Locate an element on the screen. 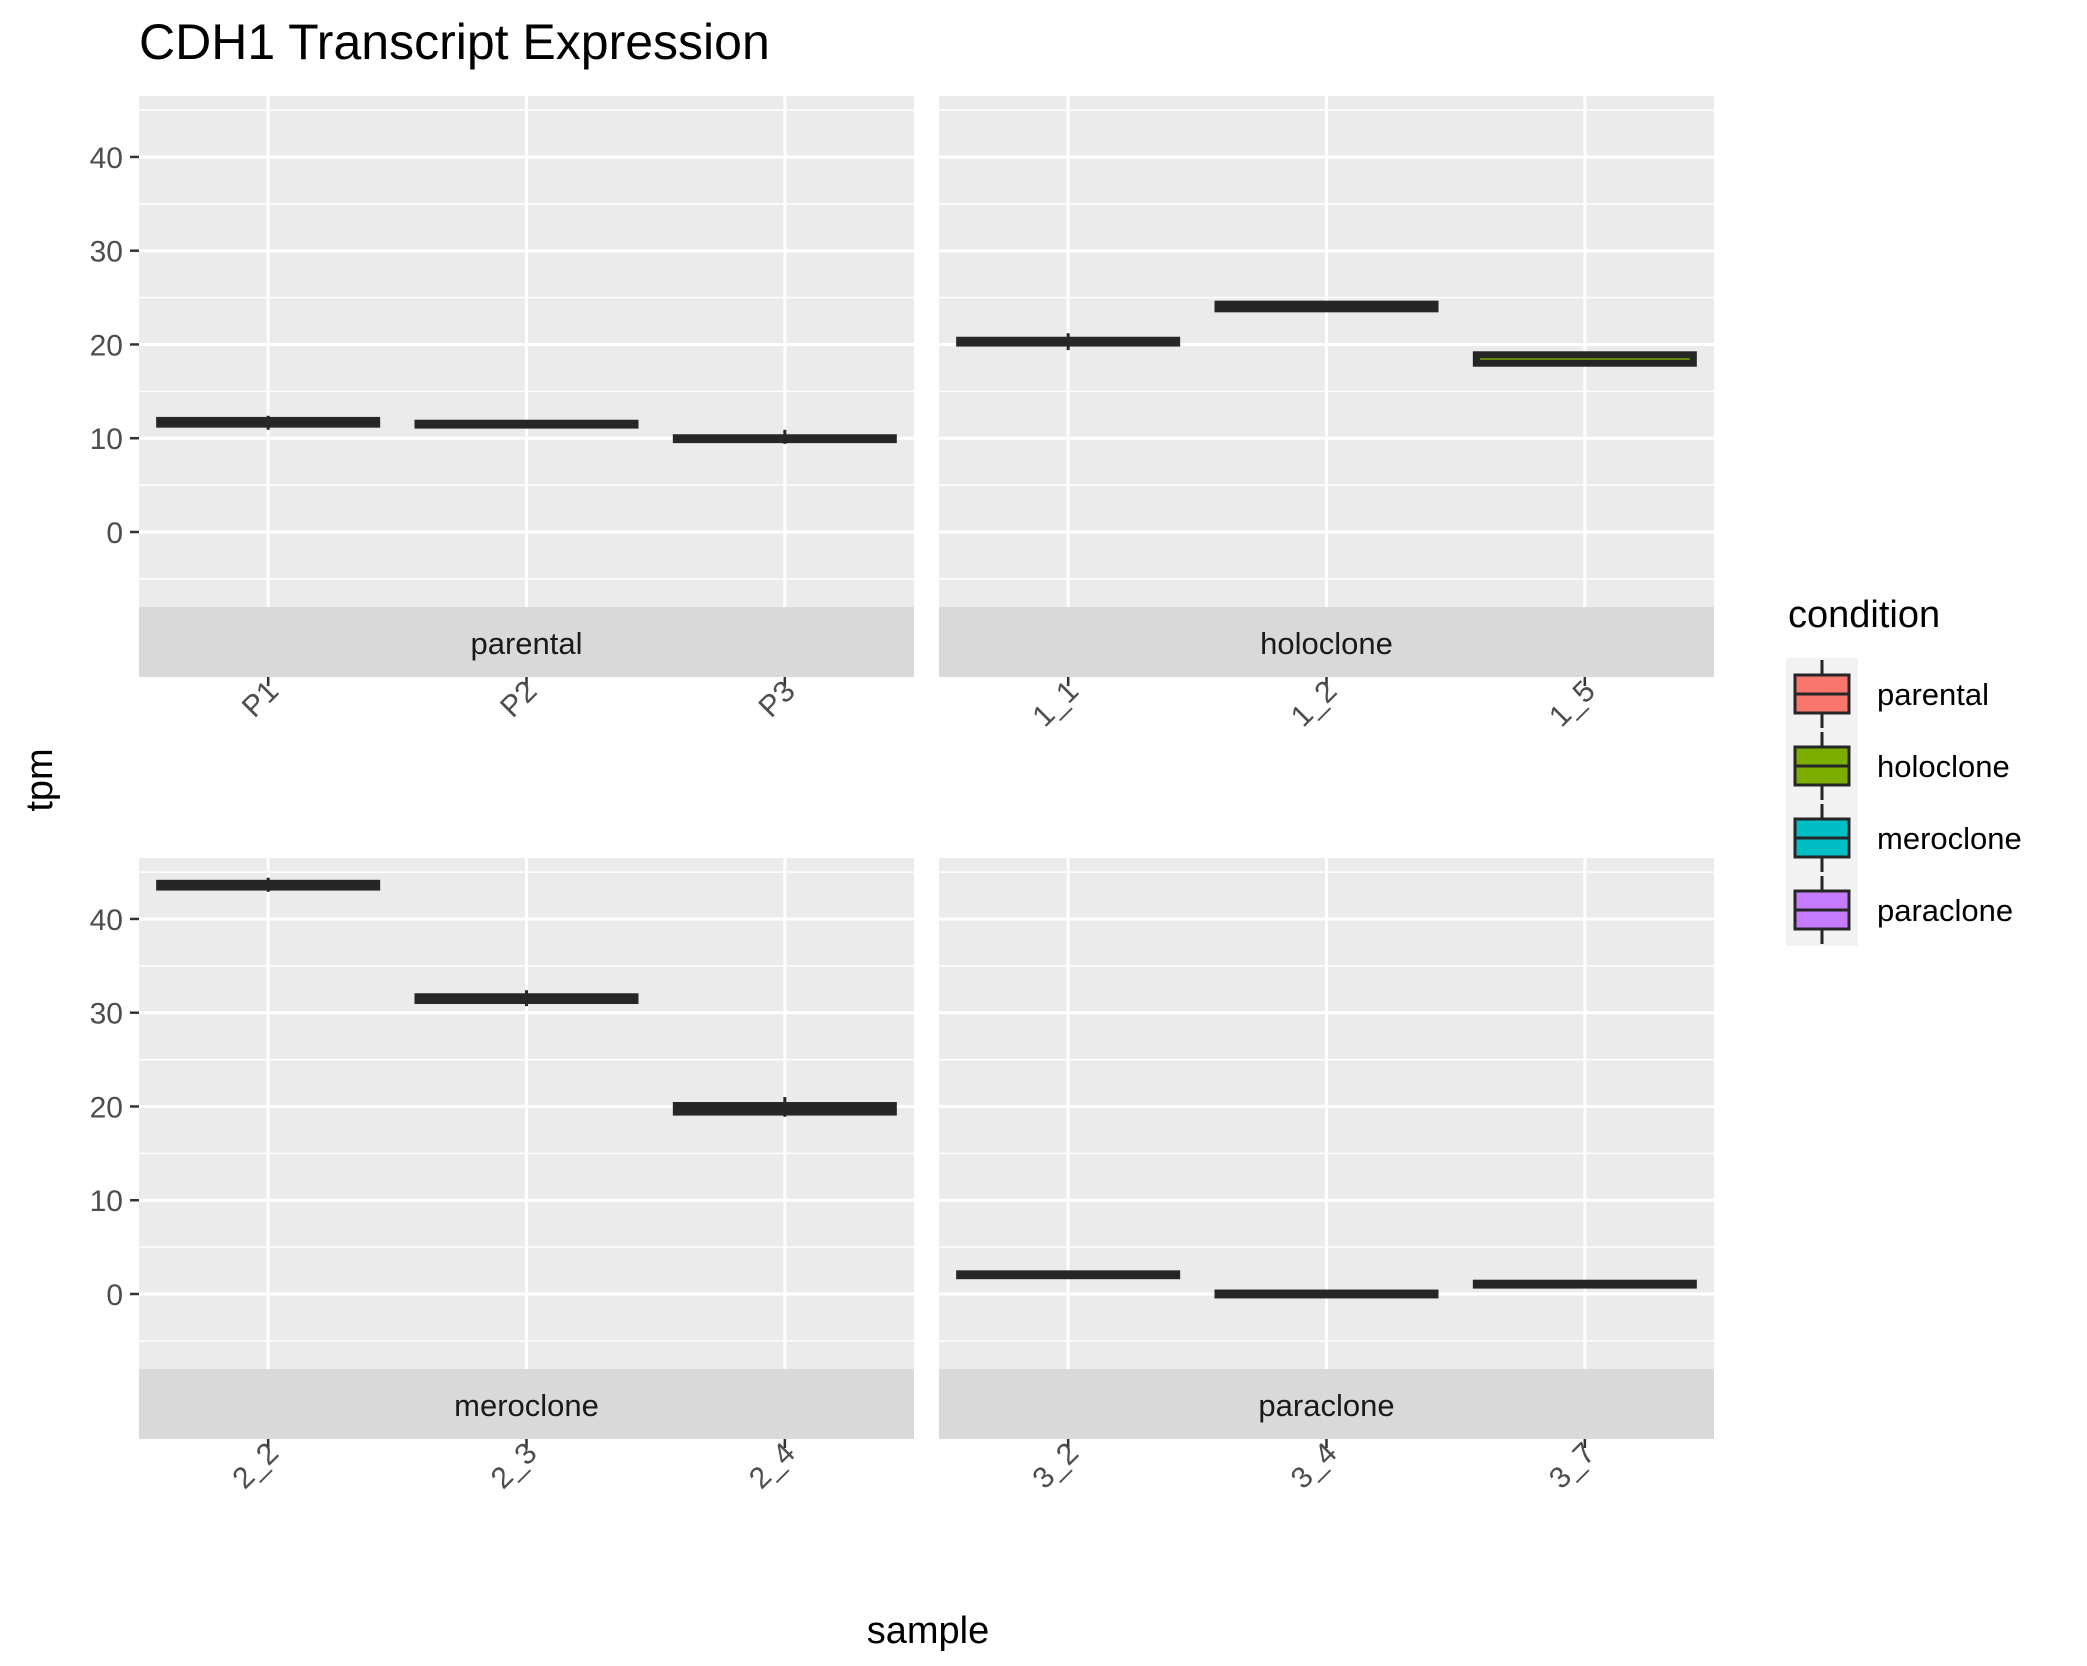 The width and height of the screenshot is (2087, 1666). x-axis-title: sample is located at coordinates (928, 1631).